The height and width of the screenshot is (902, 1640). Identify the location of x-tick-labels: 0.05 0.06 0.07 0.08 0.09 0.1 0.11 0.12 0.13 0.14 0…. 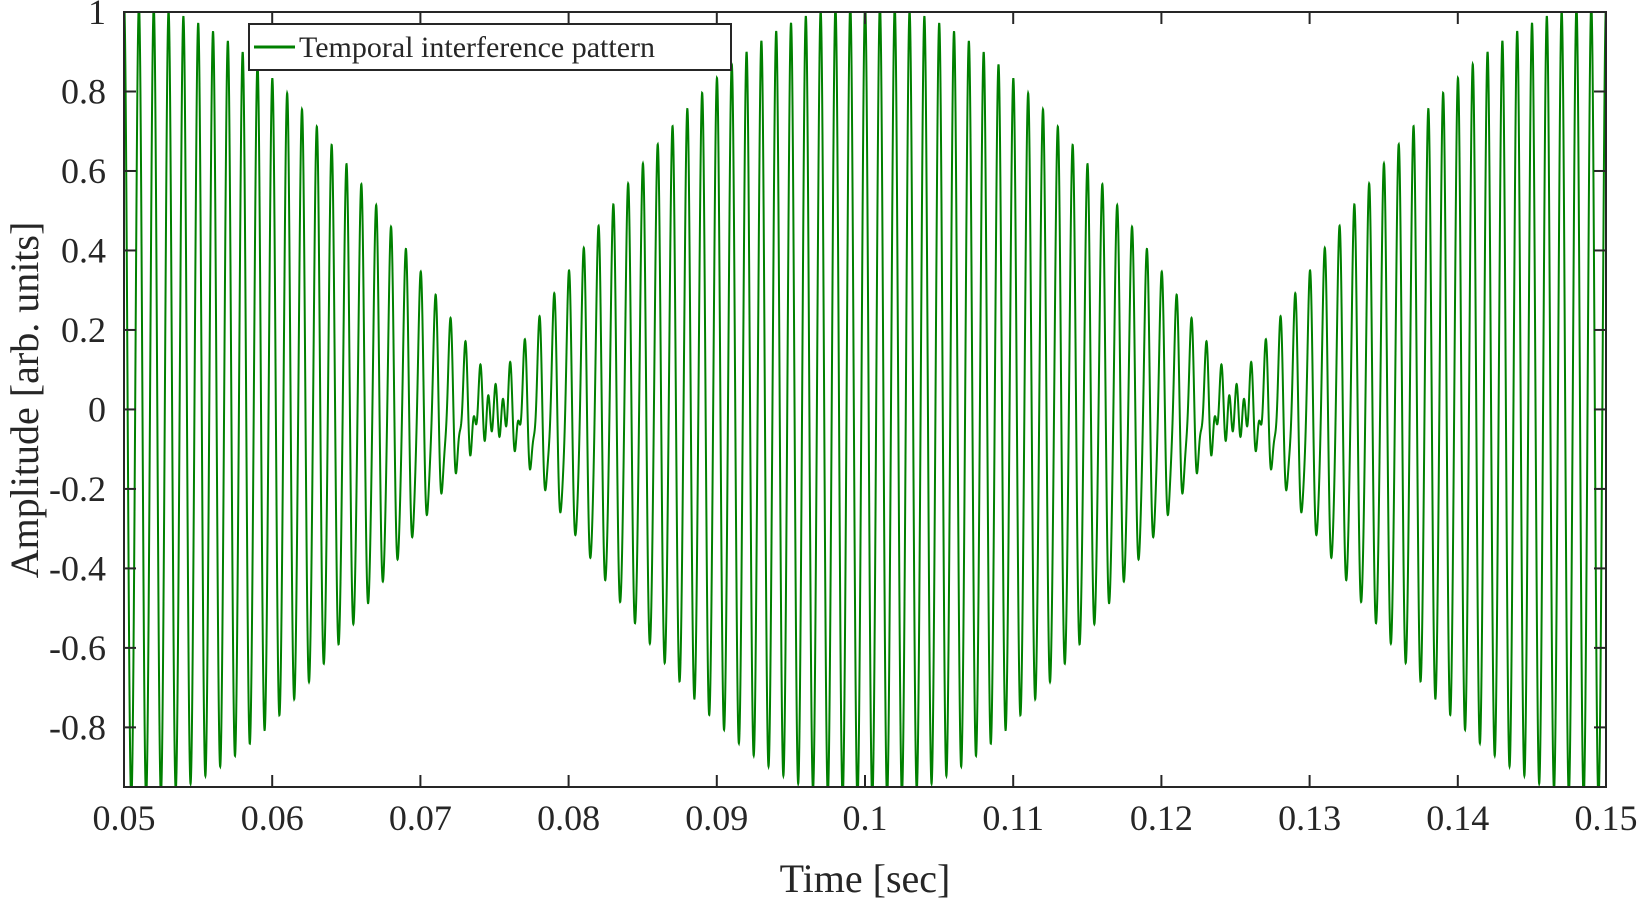
(865, 818).